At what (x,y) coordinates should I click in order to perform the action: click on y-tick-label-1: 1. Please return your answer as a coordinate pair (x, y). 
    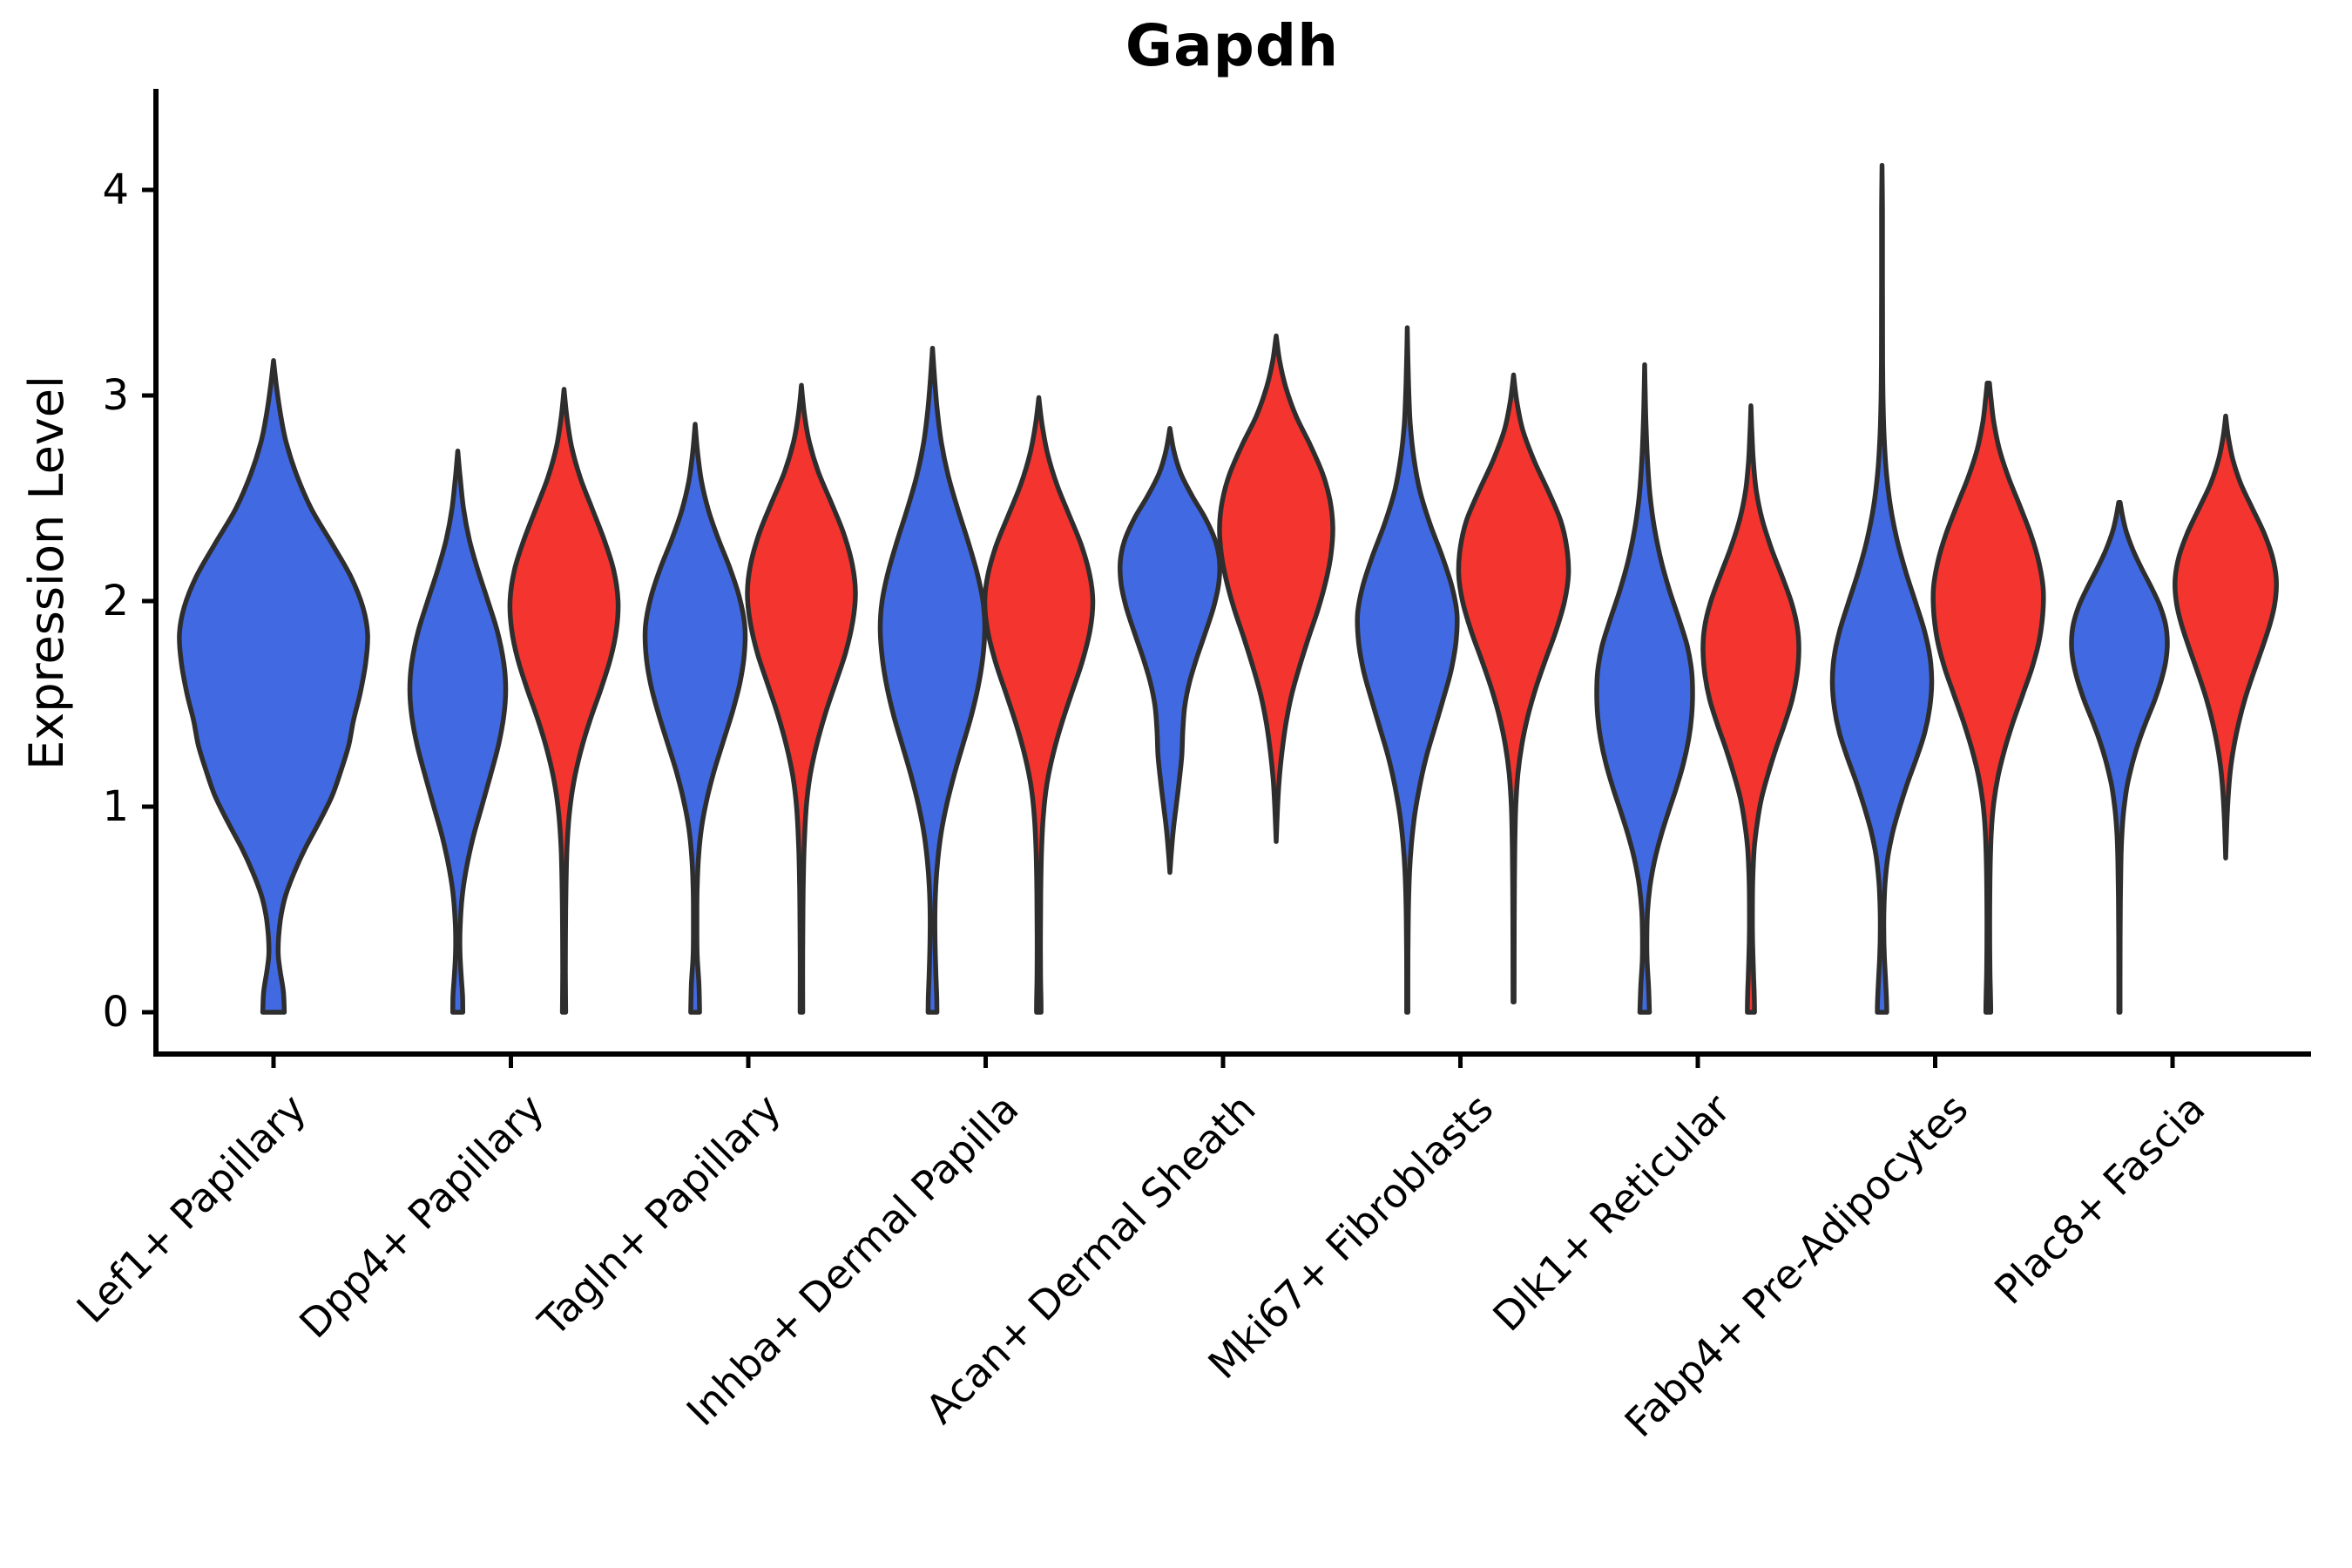
    Looking at the image, I should click on (115, 806).